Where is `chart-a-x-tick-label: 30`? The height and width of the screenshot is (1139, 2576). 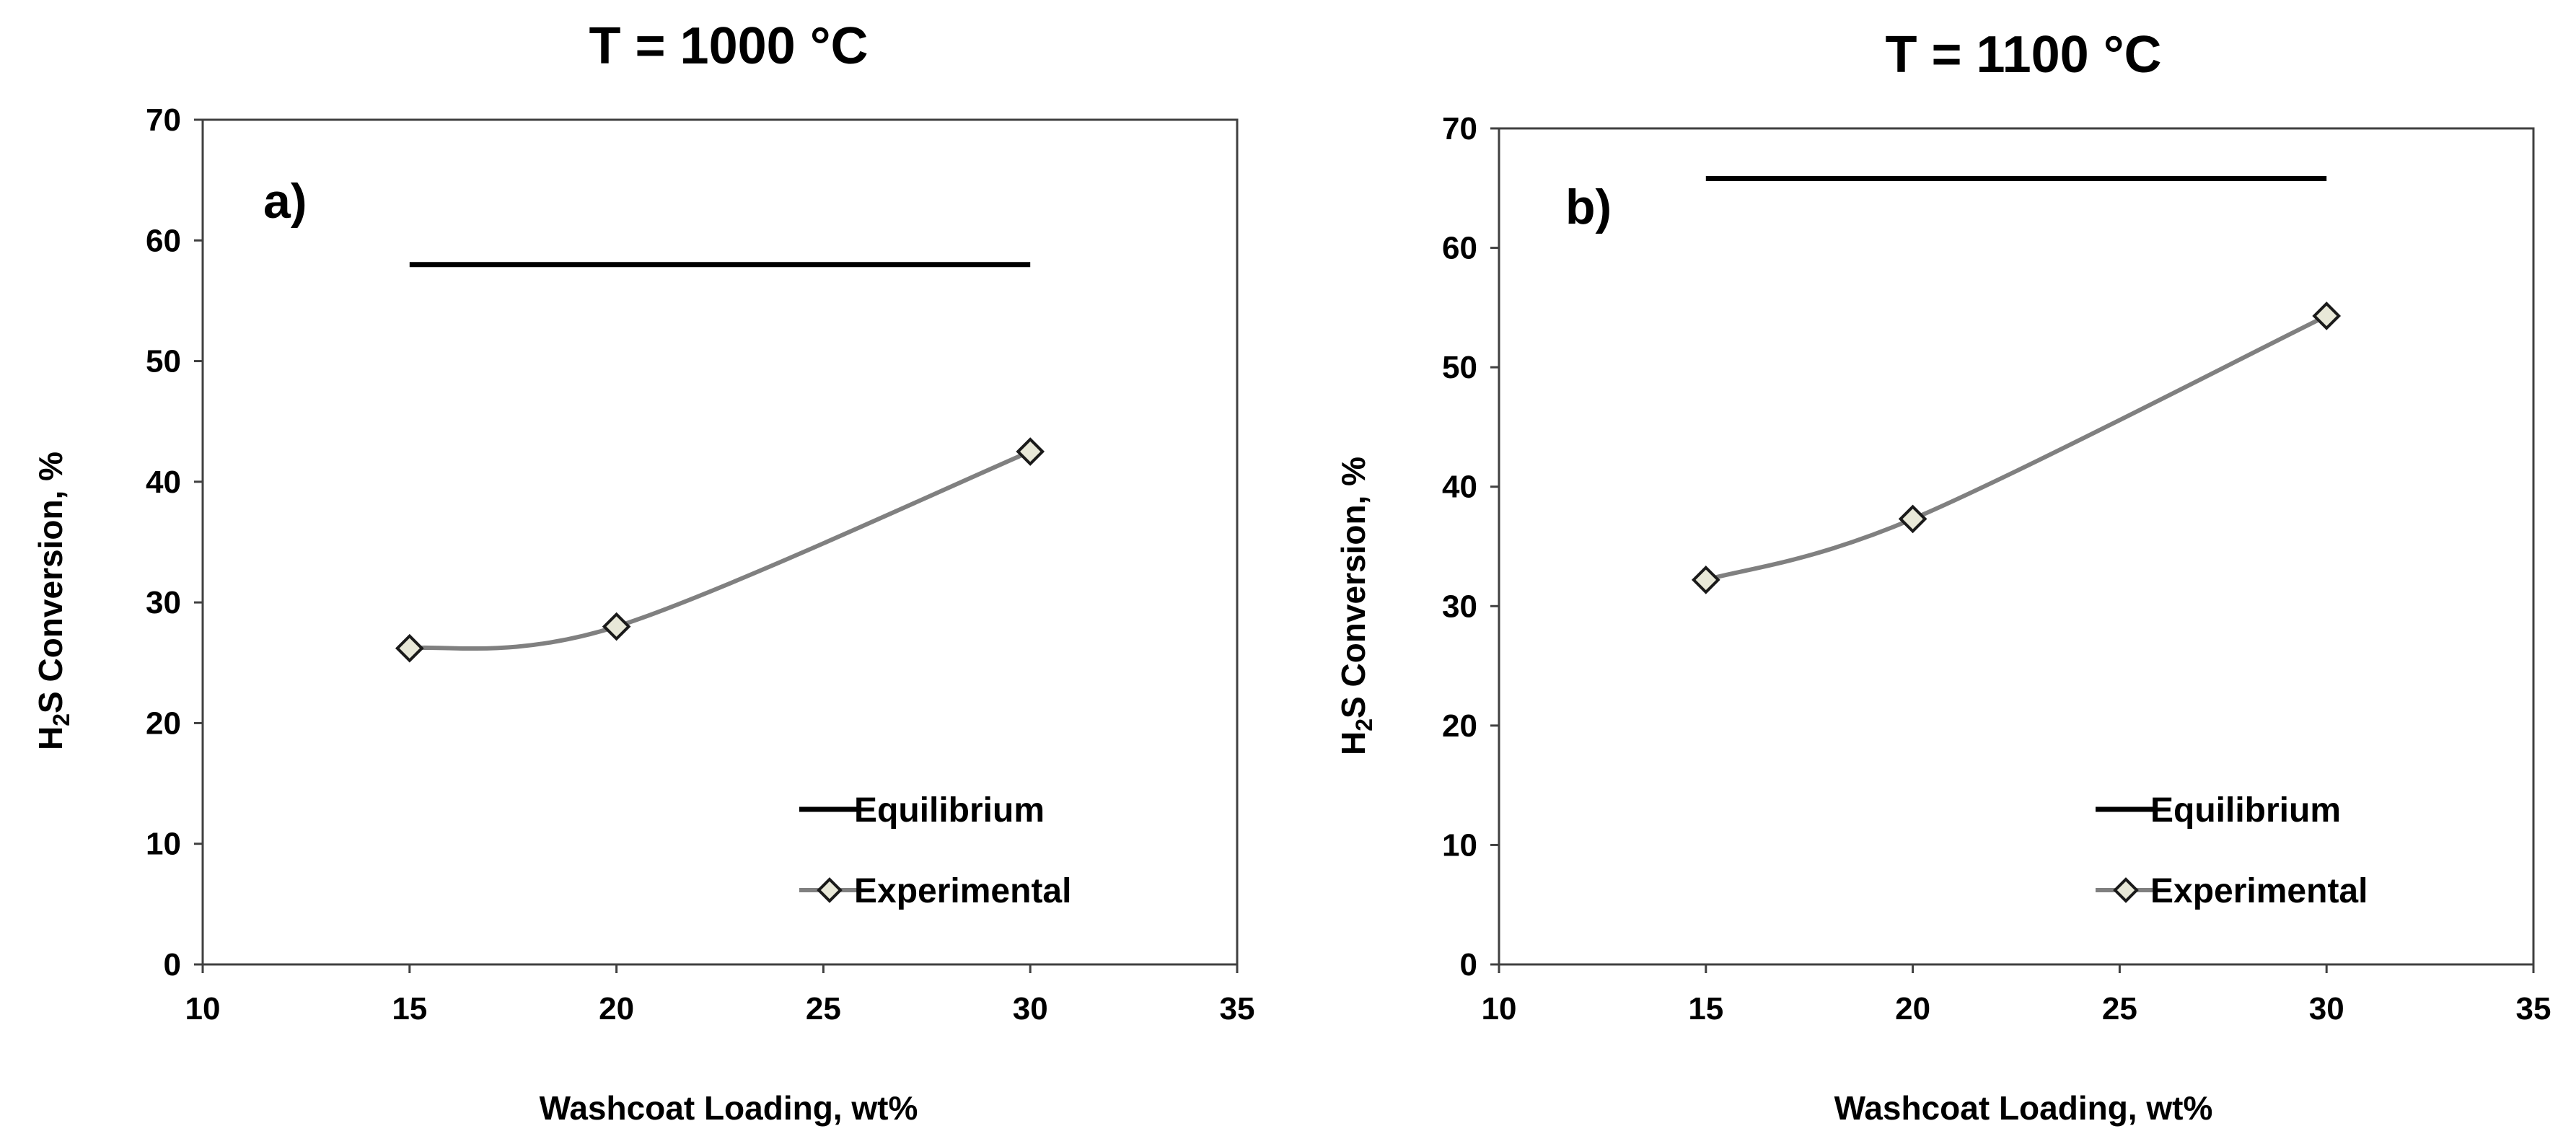
chart-a-x-tick-label: 30 is located at coordinates (1030, 1008).